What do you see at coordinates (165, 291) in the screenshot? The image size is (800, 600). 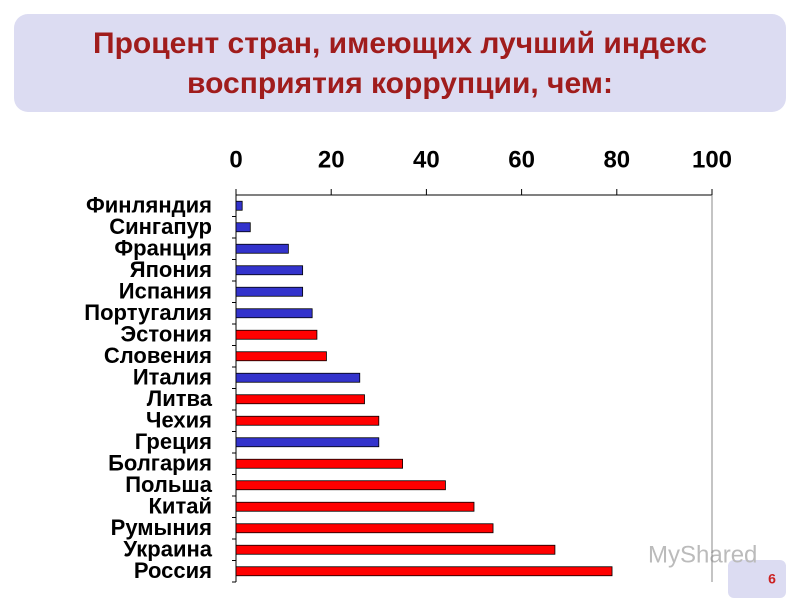 I see `y-tick-label: Испания` at bounding box center [165, 291].